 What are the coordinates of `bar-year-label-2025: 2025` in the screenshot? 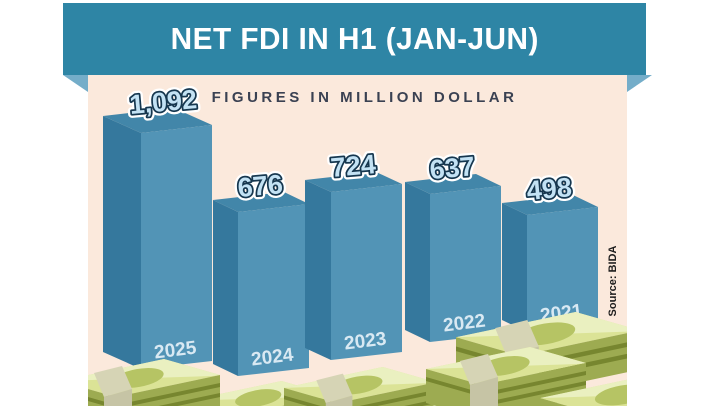 It's located at (175, 350).